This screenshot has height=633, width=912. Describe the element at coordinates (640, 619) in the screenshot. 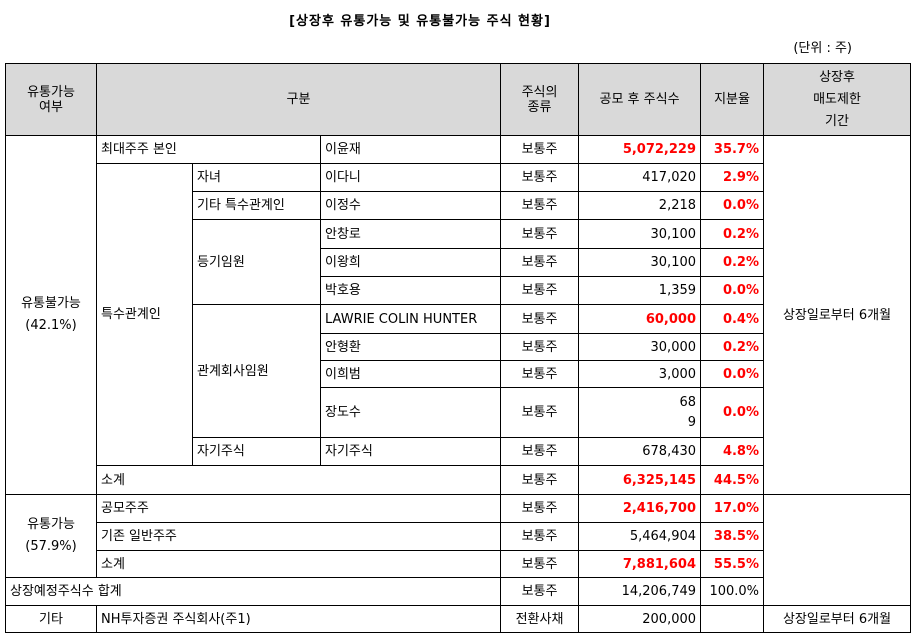

I see `share-count: 200,000` at that location.